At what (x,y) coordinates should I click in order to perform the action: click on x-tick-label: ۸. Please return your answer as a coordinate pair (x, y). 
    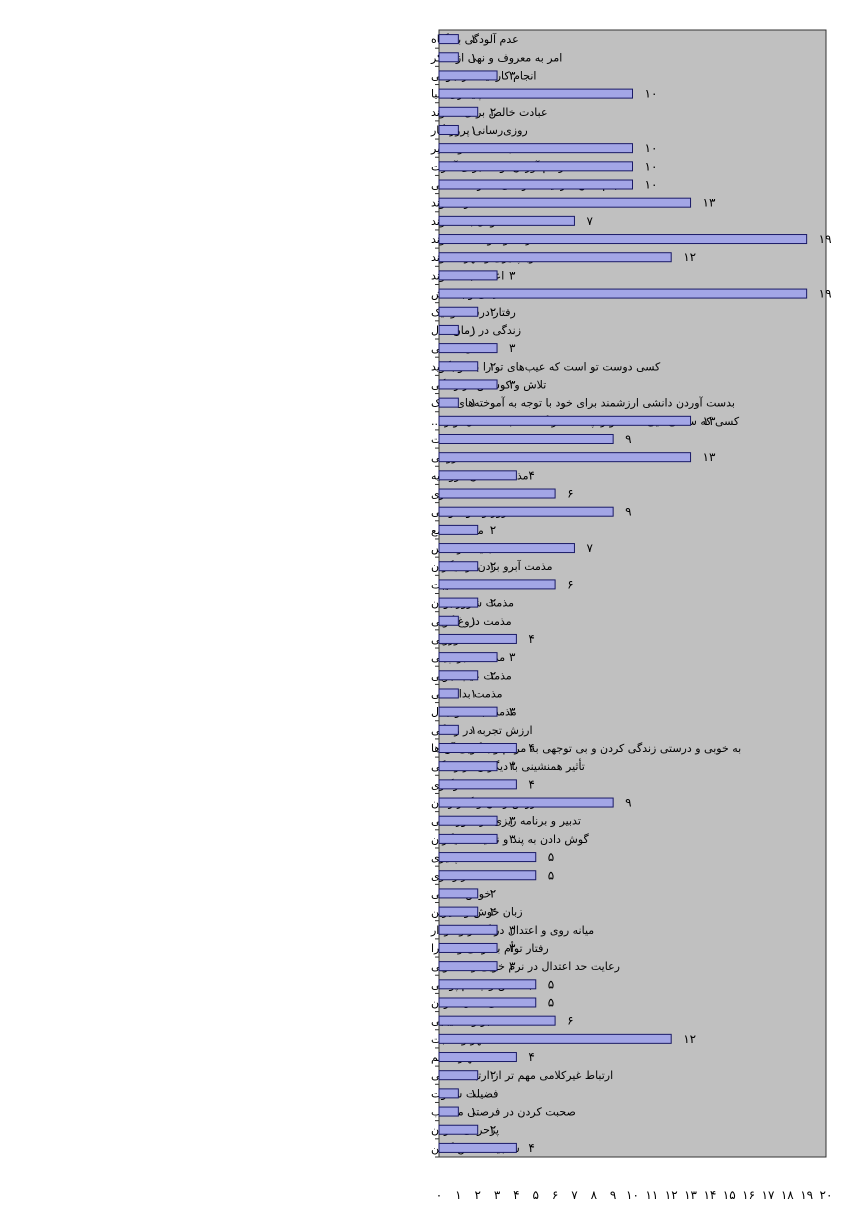
    Looking at the image, I should click on (594, 1195).